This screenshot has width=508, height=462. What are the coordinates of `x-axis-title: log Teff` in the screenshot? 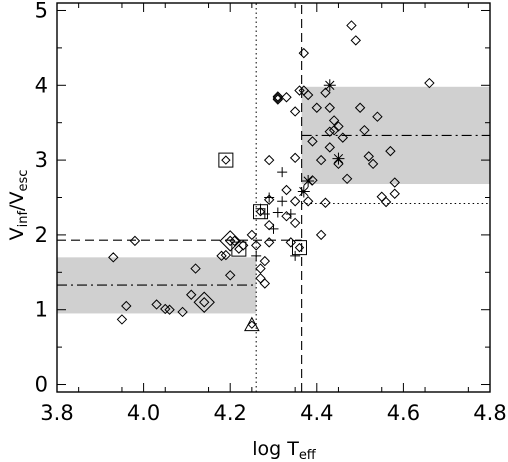 It's located at (284, 450).